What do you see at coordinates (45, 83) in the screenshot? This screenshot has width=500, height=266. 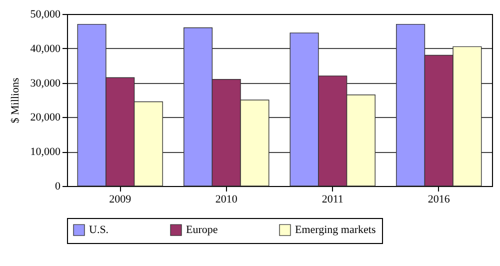 I see `y-tick-label: 30,000` at bounding box center [45, 83].